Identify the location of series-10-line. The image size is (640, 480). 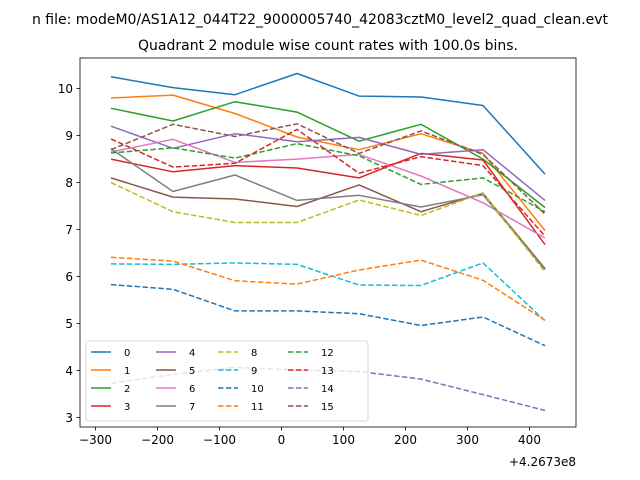
(328, 315).